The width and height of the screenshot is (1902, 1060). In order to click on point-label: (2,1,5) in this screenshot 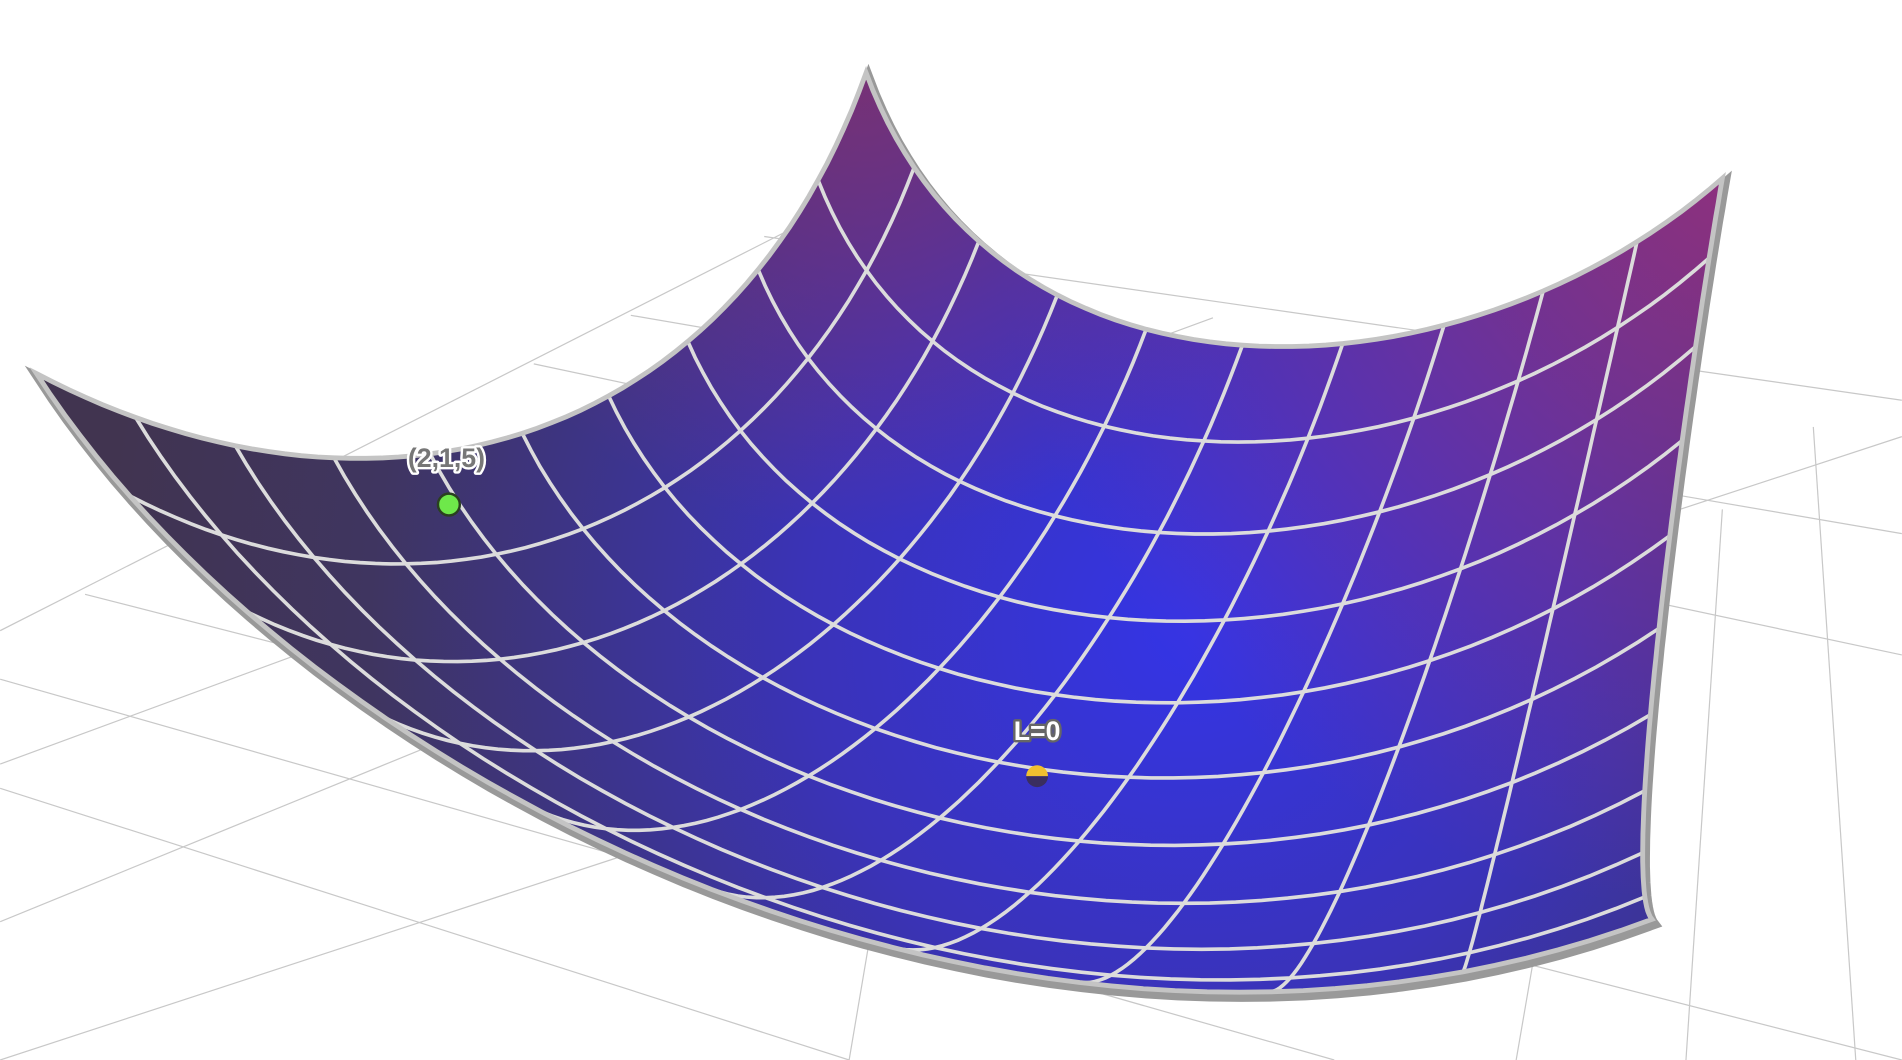, I will do `click(446, 458)`.